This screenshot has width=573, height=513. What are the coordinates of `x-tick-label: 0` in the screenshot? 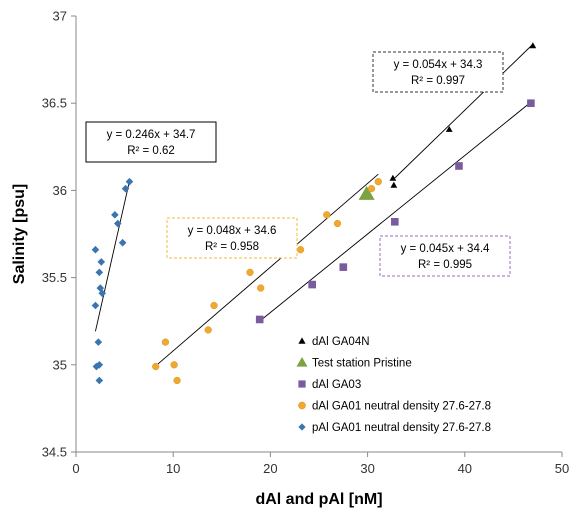 It's located at (75, 468).